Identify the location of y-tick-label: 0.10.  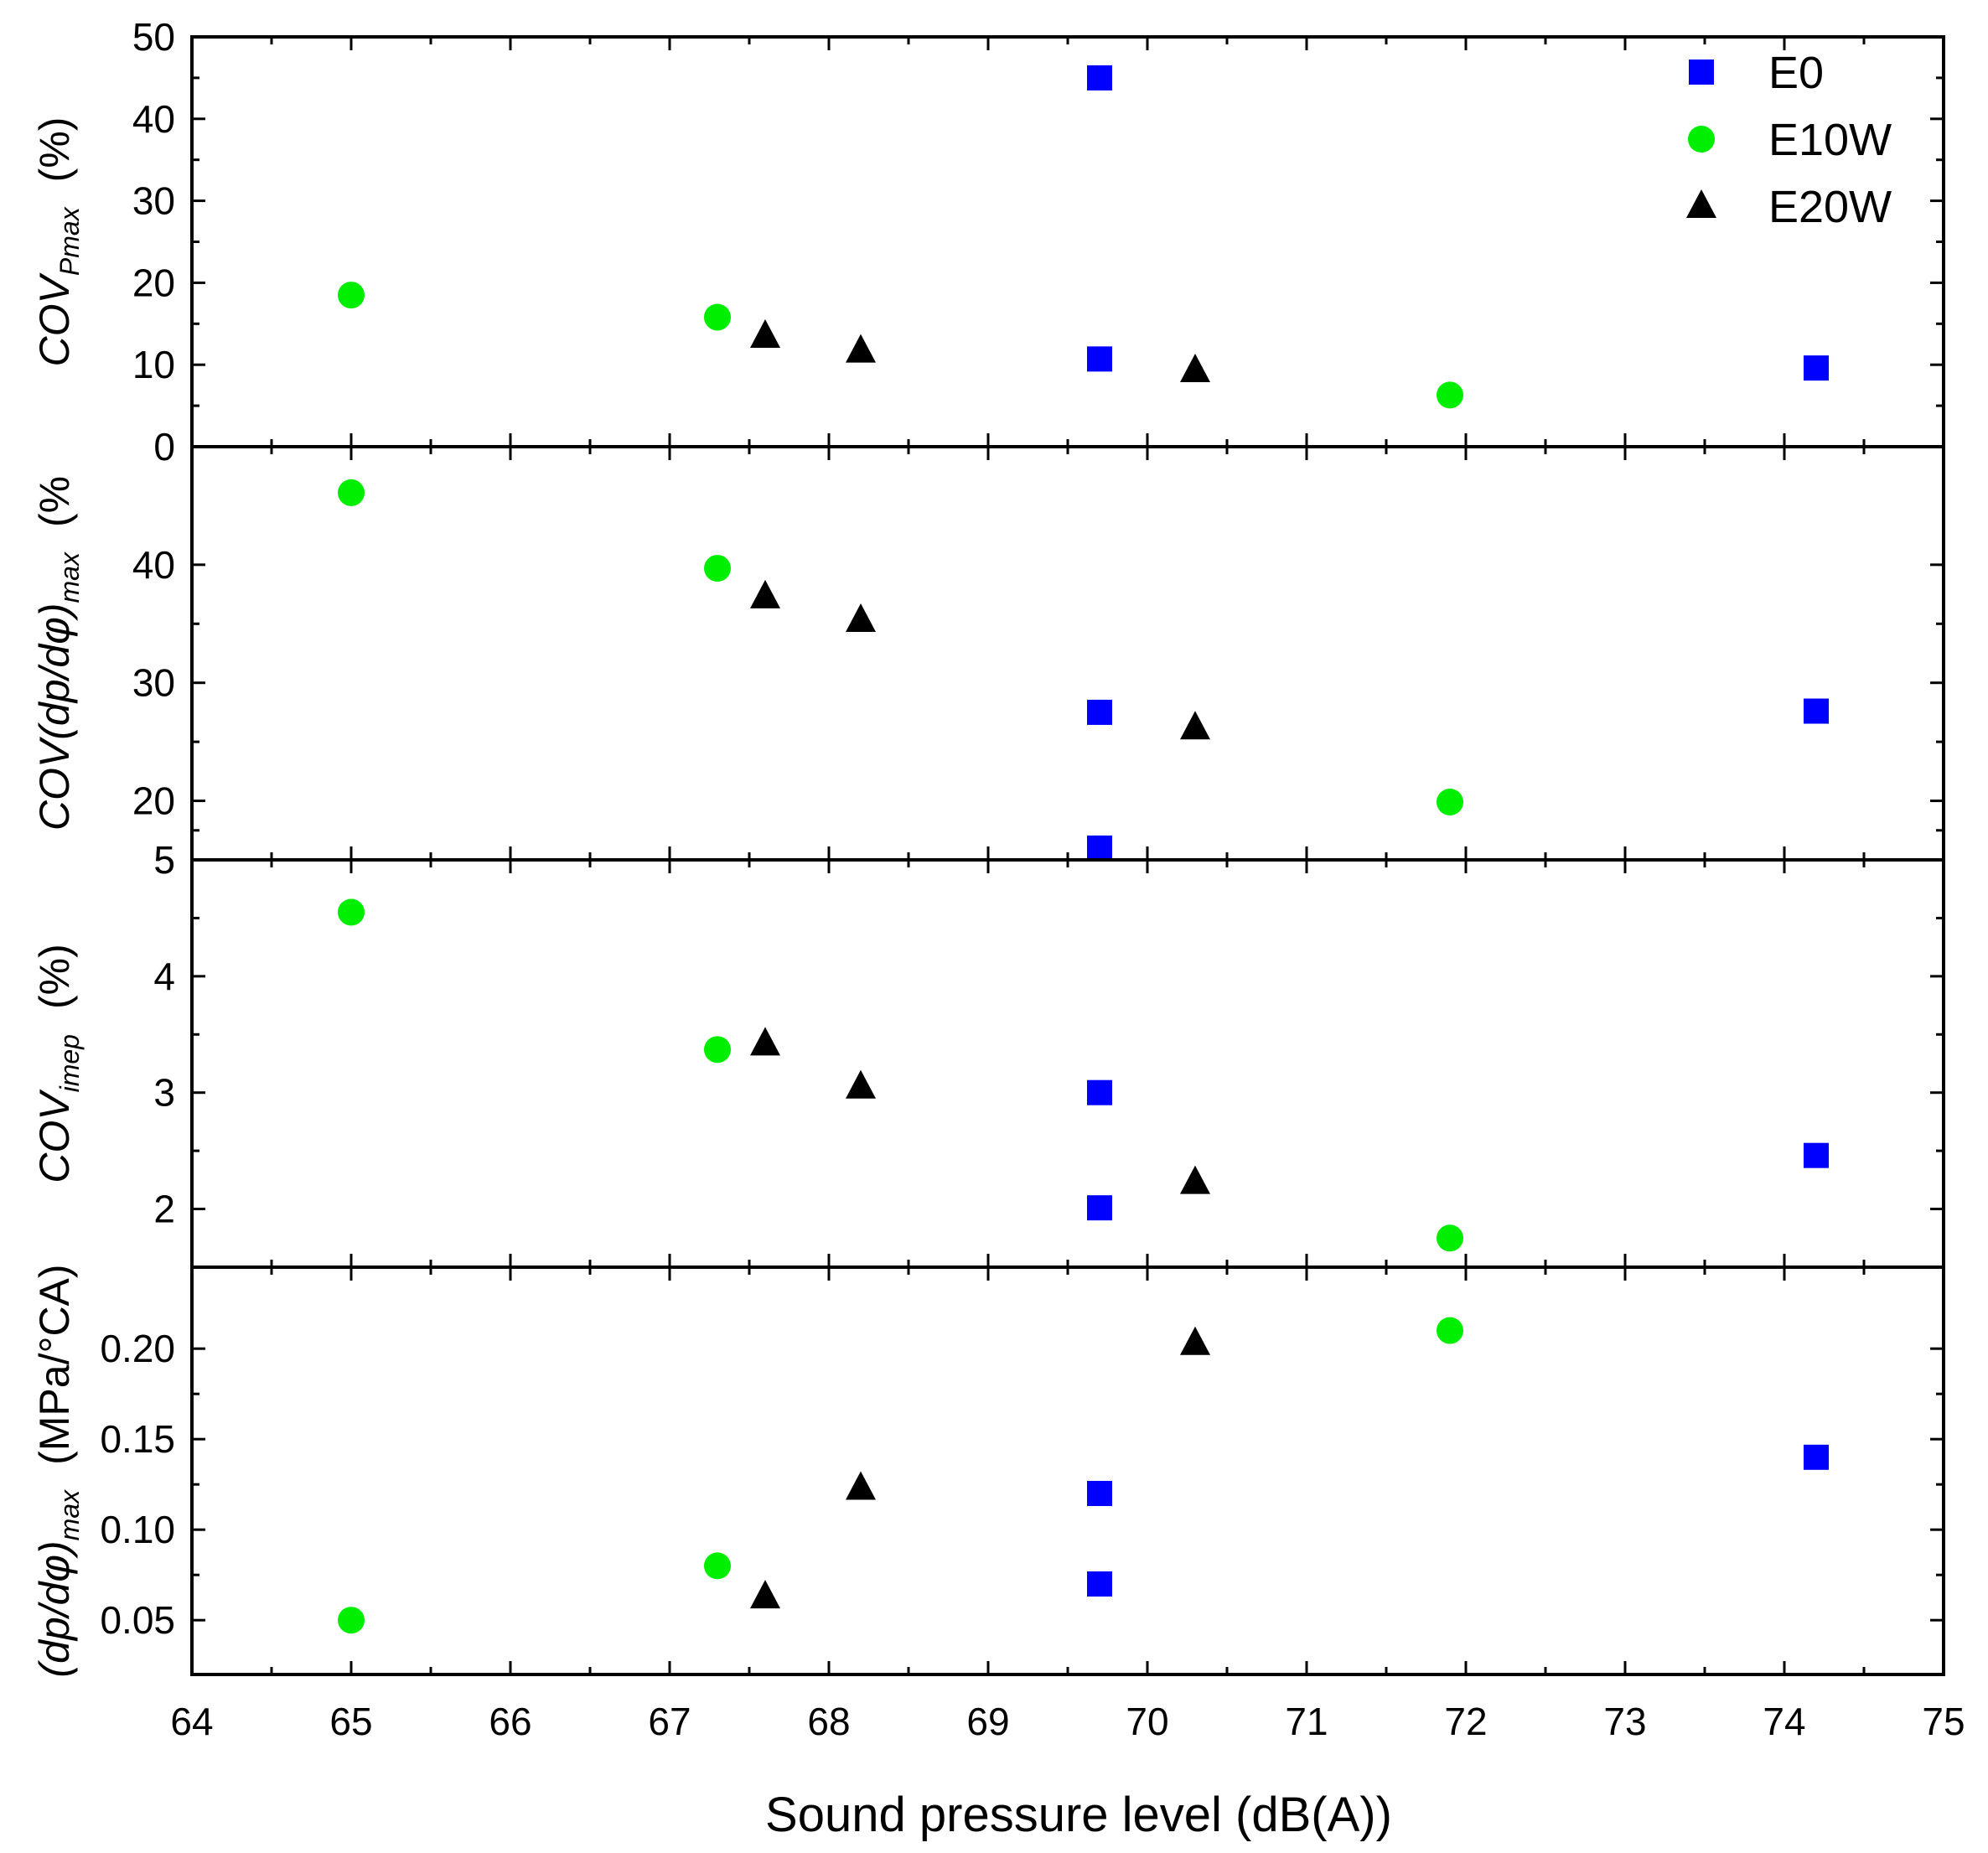
(137, 1529).